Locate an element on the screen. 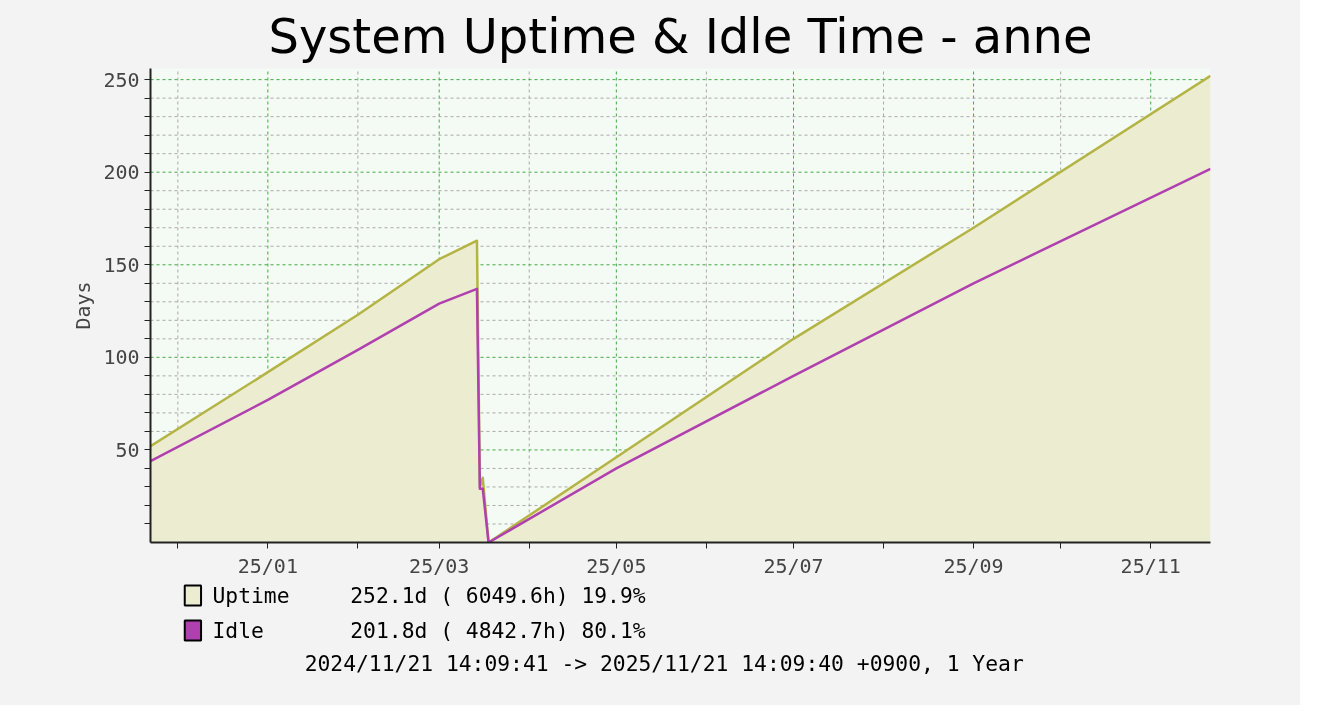 This screenshot has width=1317, height=711. x-tick-label: 25/05 is located at coordinates (616, 565).